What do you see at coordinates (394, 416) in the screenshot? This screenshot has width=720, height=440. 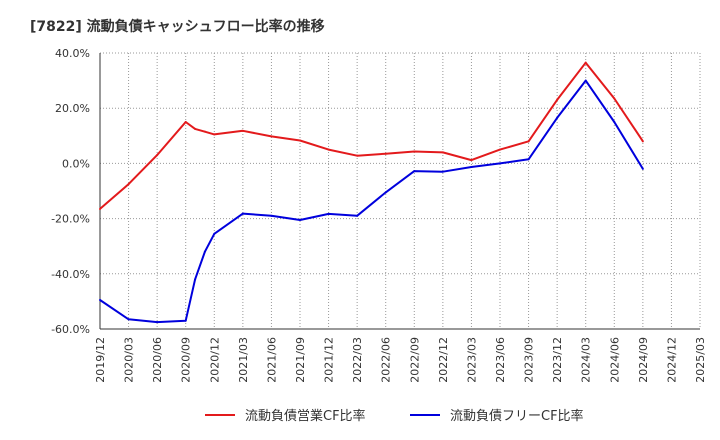 I see `legend: 流動負債営業CF比率 流動負債フリーCF比率` at bounding box center [394, 416].